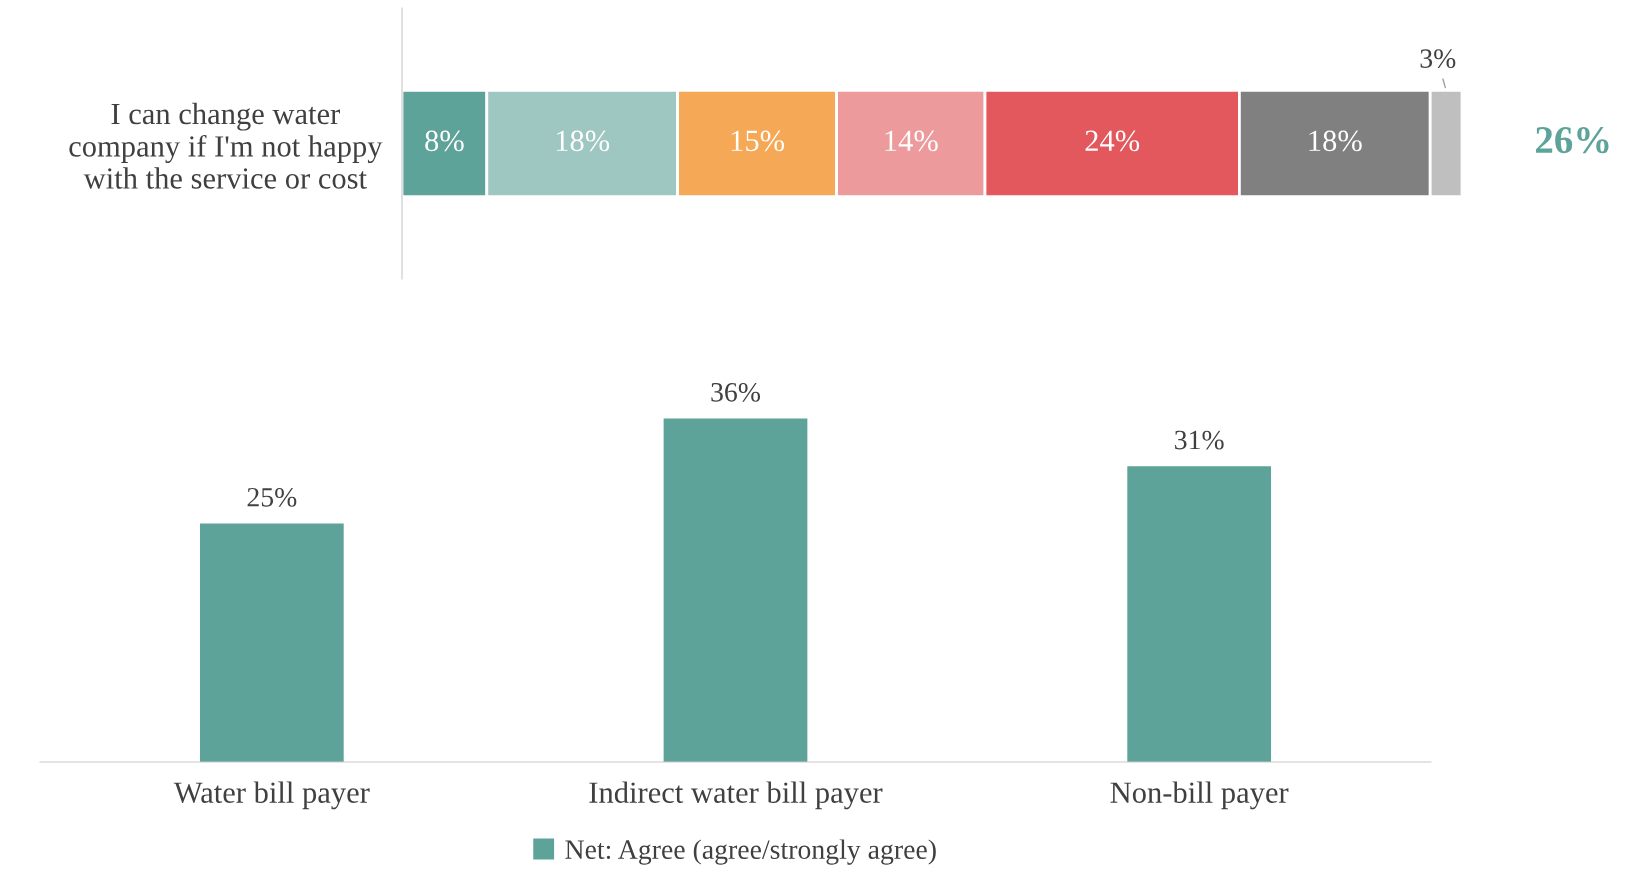 The width and height of the screenshot is (1634, 889). I want to click on data-label: 36%, so click(736, 392).